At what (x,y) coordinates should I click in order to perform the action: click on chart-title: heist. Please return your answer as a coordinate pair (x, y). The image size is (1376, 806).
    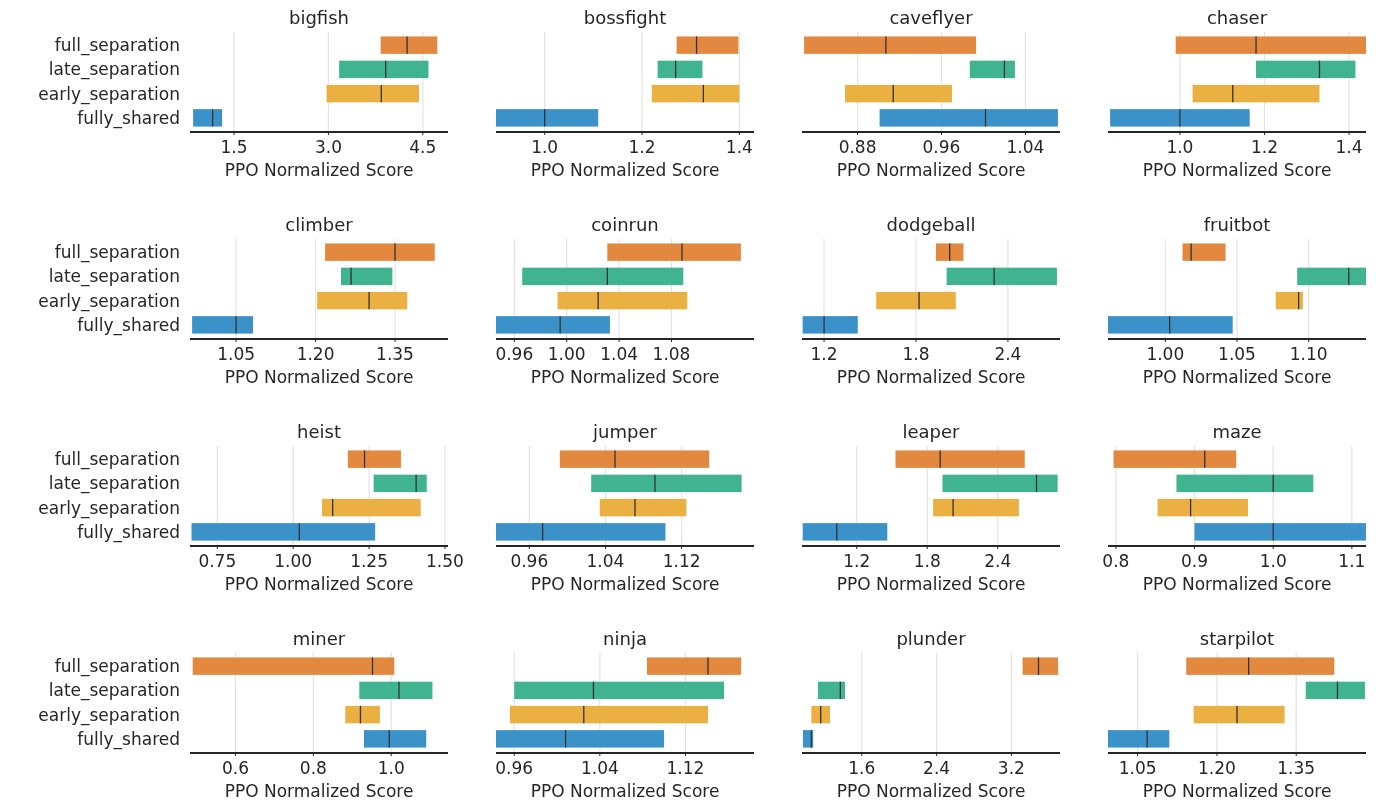
    Looking at the image, I should click on (319, 431).